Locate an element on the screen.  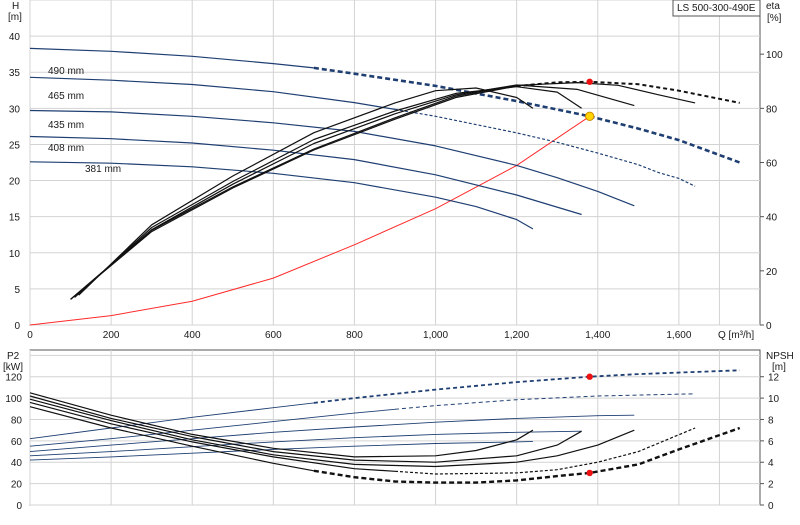
model-label: LS 500-300-490E is located at coordinates (716, 8).